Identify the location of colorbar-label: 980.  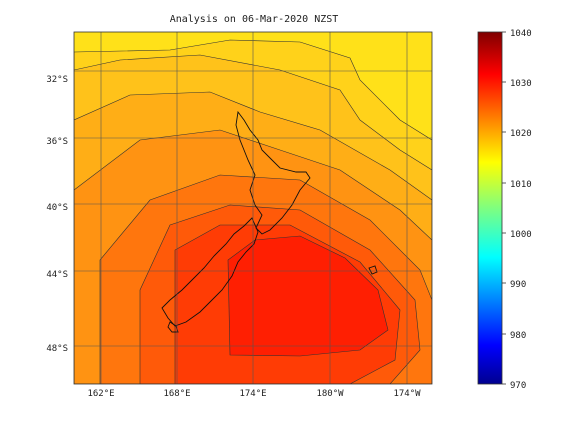
(518, 336).